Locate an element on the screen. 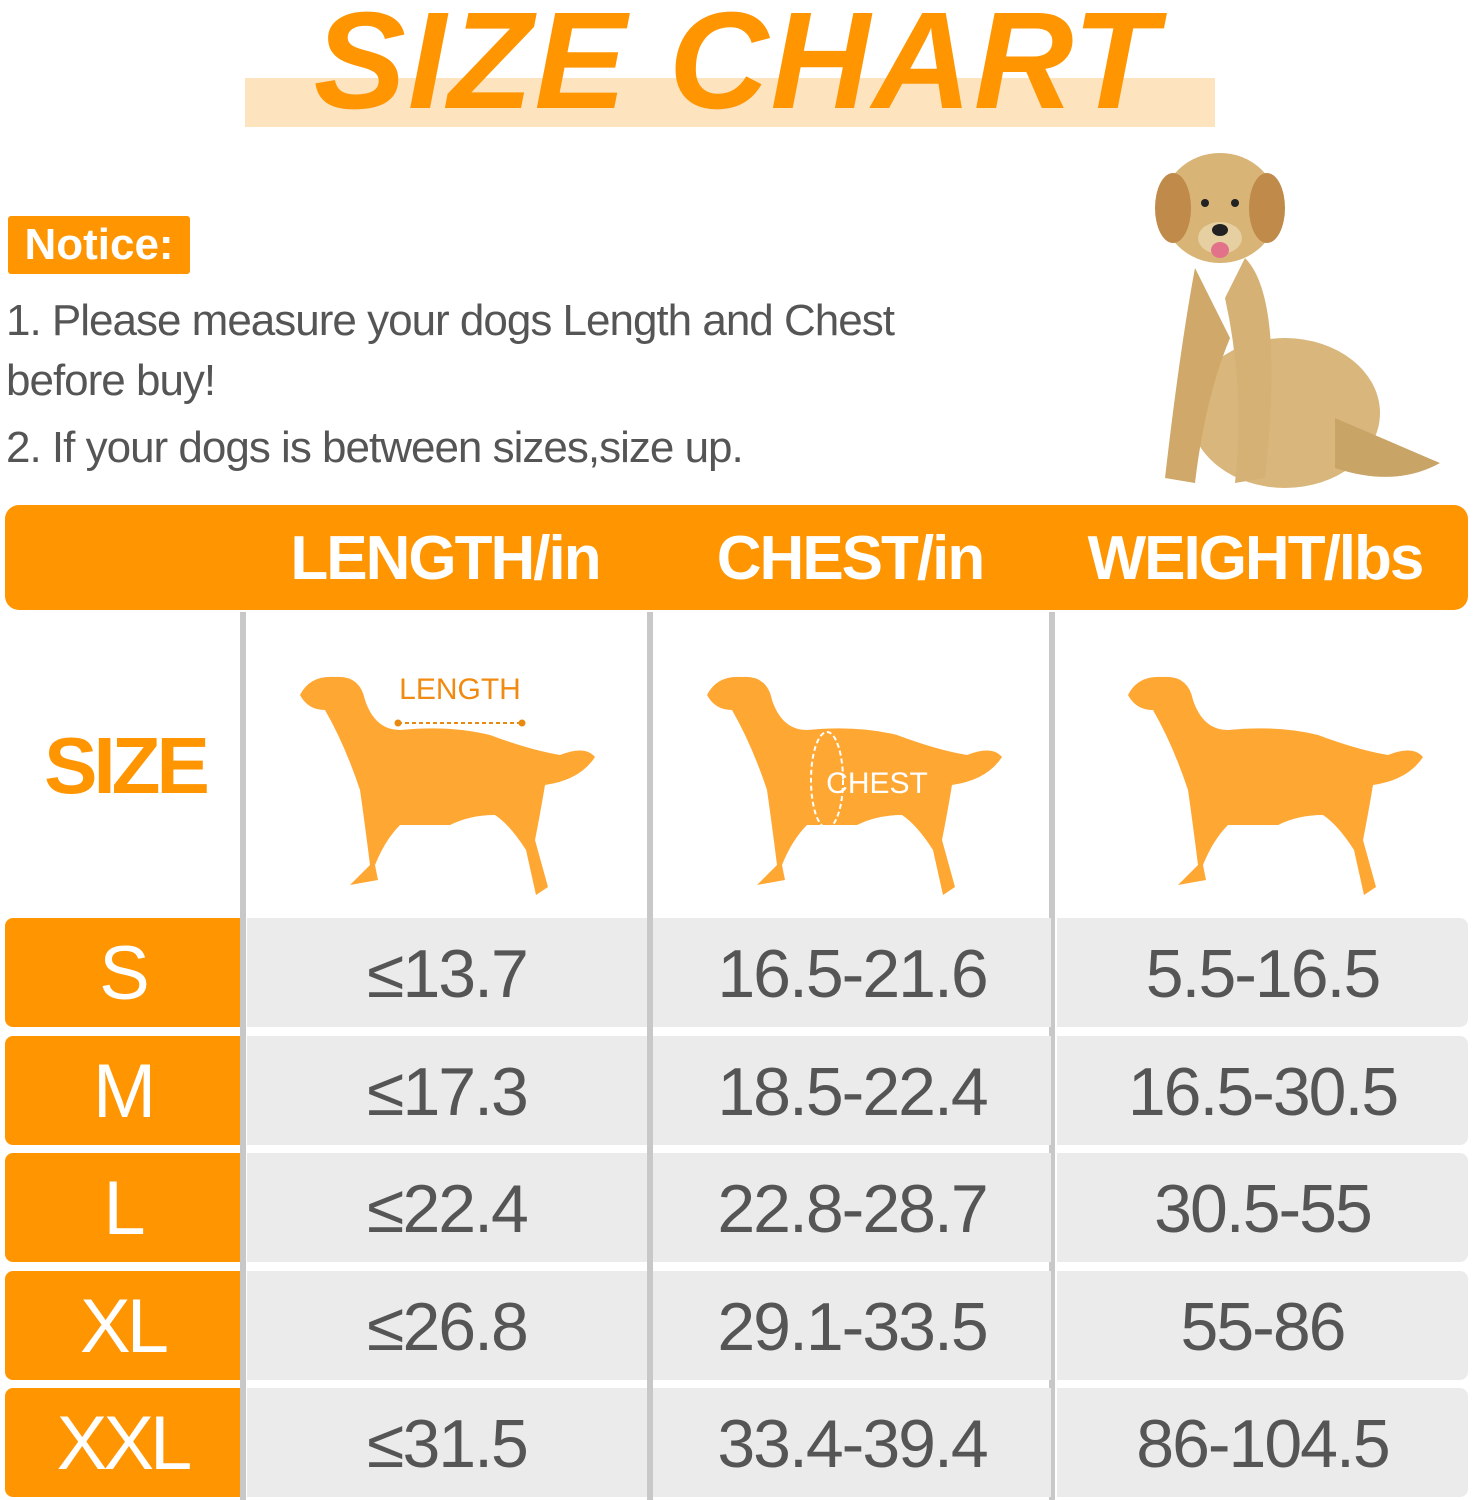  table-row: L ≤22.4 22.8-28.7 30.5-55 is located at coordinates (736, 1207).